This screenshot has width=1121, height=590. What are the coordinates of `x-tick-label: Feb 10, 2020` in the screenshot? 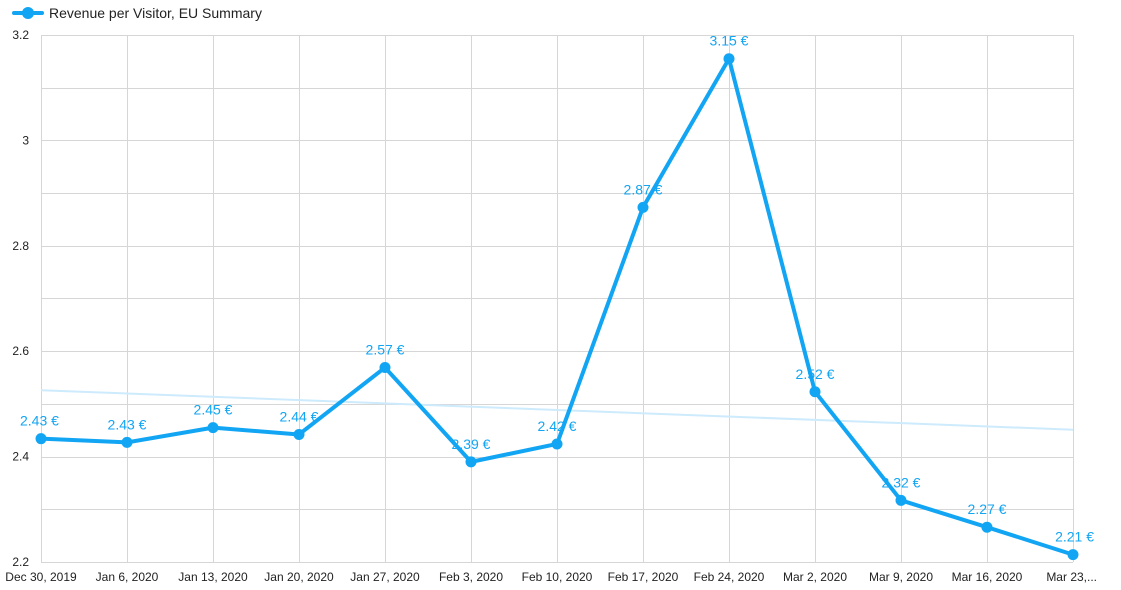 It's located at (557, 577).